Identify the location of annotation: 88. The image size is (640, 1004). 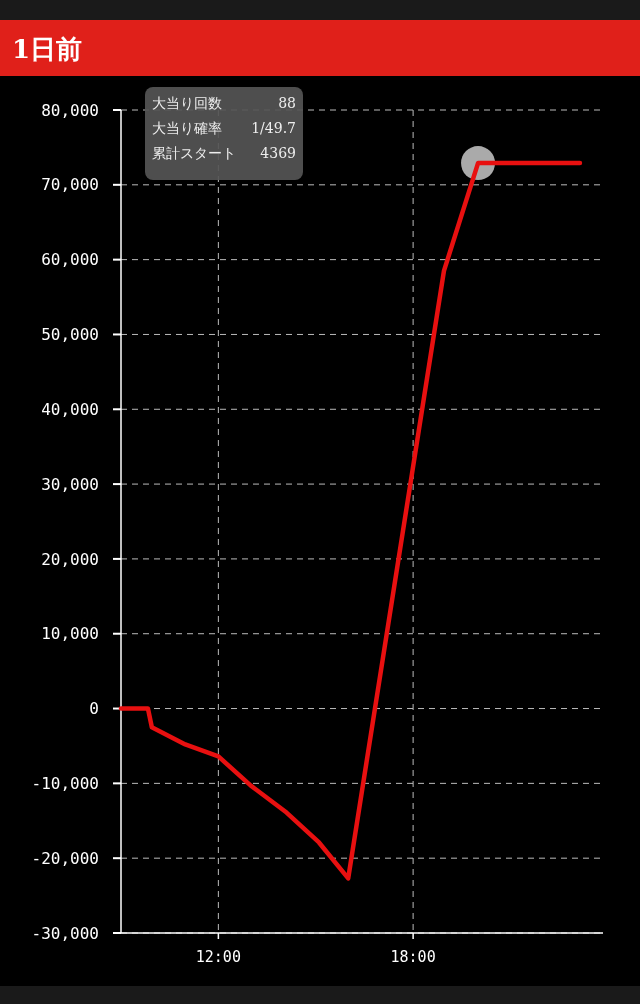
(287, 103).